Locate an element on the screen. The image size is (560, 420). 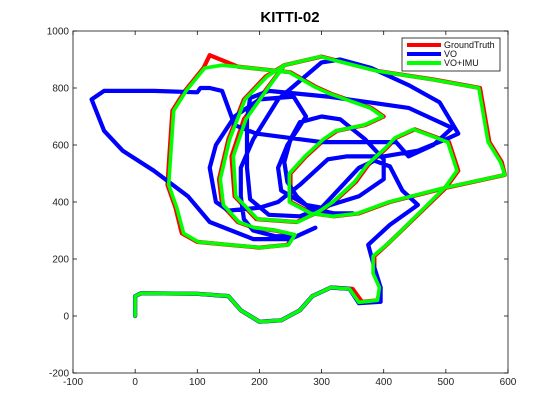
legend-label-groundtruth: GroundTruth is located at coordinates (469, 45).